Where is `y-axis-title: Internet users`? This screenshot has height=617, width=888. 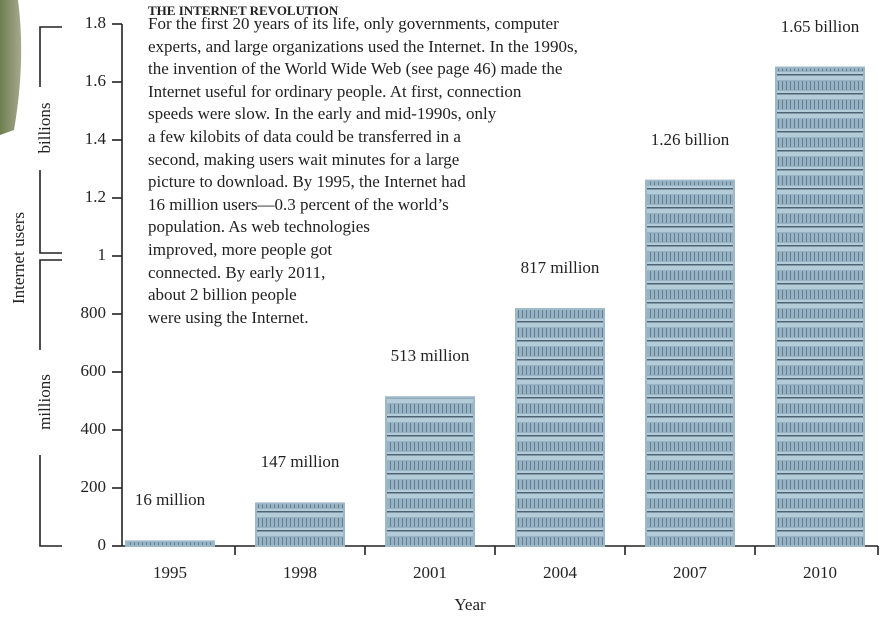 y-axis-title: Internet users is located at coordinates (18, 258).